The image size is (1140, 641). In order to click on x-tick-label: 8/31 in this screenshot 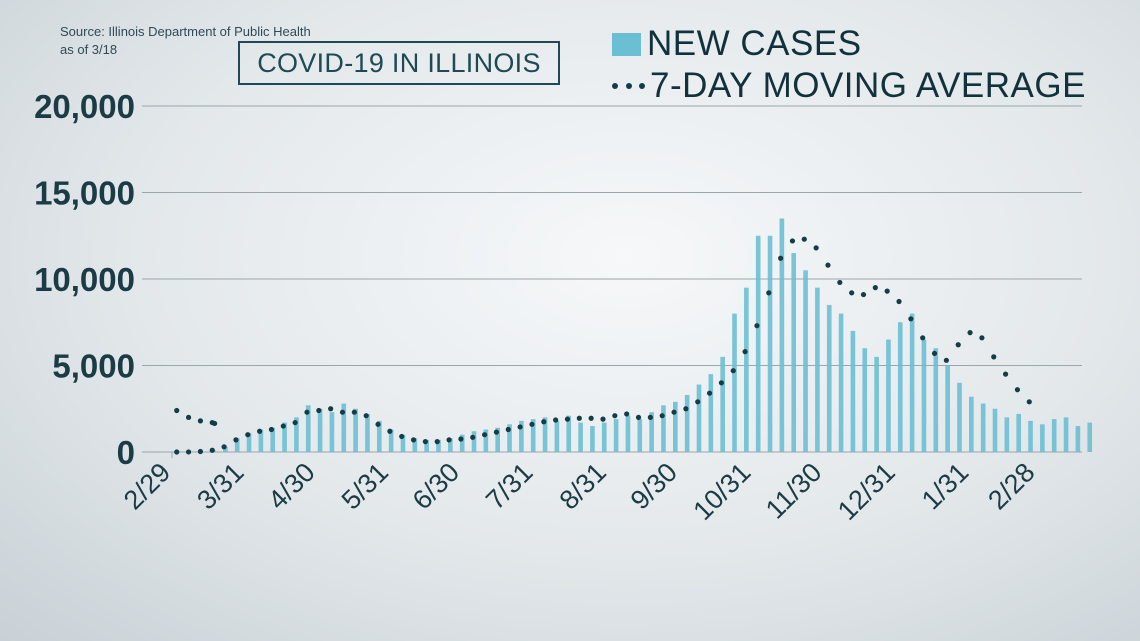, I will do `click(583, 486)`.